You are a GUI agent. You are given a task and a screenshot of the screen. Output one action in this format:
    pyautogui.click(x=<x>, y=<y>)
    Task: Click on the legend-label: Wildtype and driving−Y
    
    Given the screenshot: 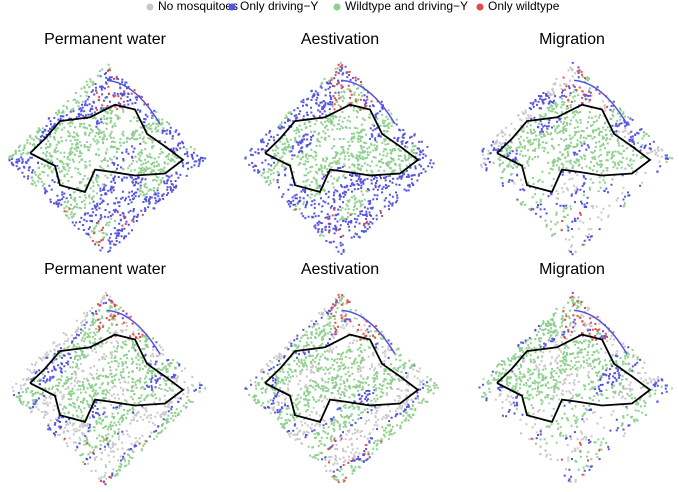 What is the action you would take?
    pyautogui.click(x=406, y=6)
    